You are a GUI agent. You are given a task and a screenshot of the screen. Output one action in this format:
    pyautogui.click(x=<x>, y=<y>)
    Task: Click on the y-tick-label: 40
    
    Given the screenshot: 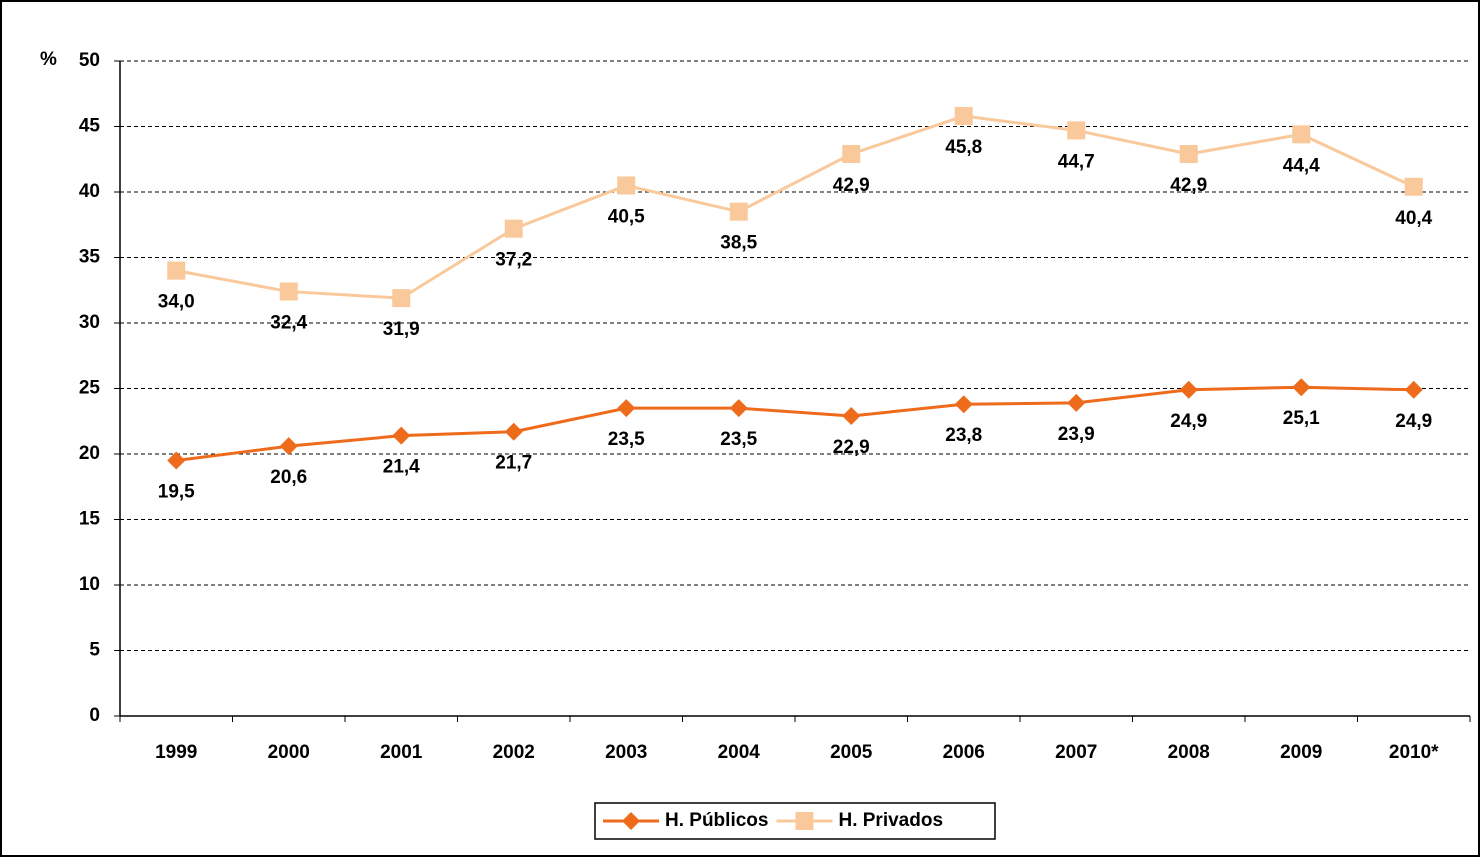 What is the action you would take?
    pyautogui.click(x=89, y=191)
    